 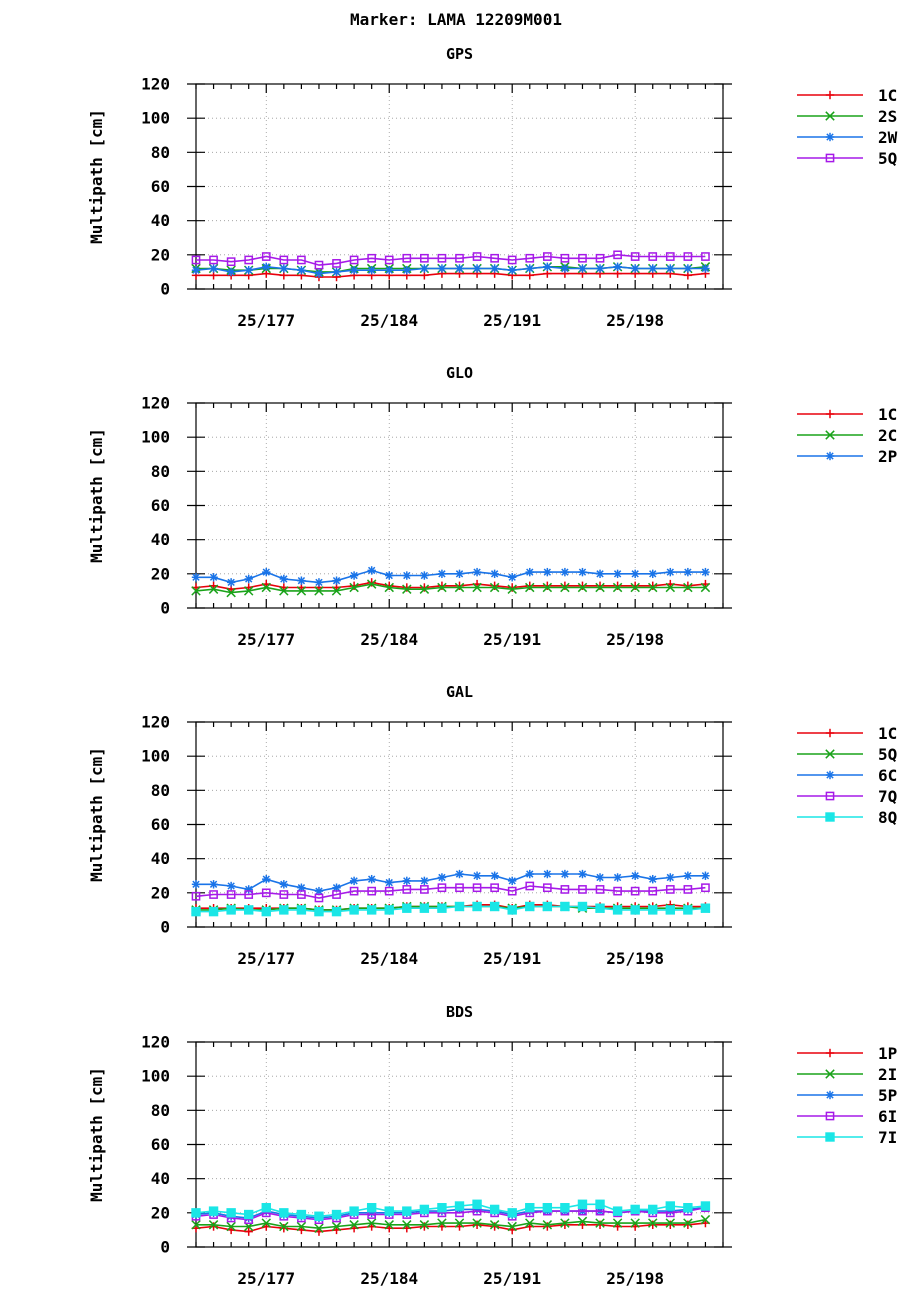 What do you see at coordinates (165, 608) in the screenshot?
I see `y-tick-label: 0` at bounding box center [165, 608].